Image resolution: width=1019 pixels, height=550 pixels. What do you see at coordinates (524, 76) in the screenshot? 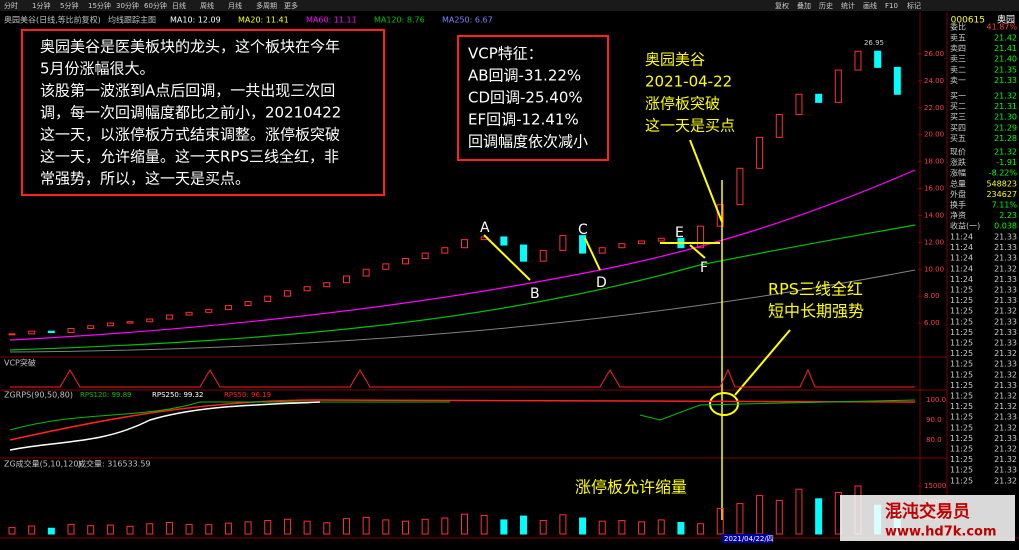
I see `vcp-line: AB回调-31.22%` at bounding box center [524, 76].